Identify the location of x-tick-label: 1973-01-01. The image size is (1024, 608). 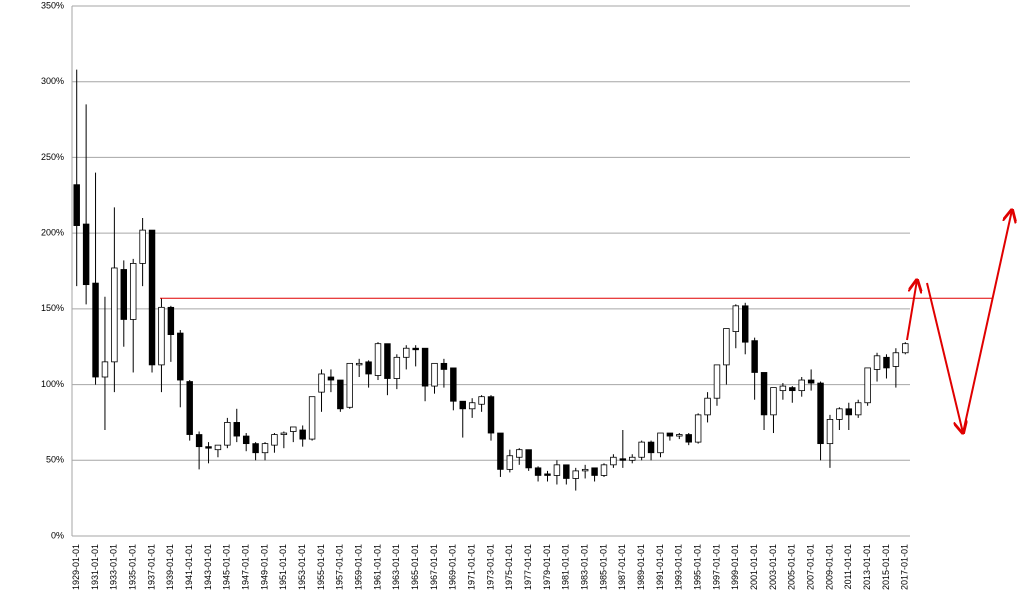
(490, 567).